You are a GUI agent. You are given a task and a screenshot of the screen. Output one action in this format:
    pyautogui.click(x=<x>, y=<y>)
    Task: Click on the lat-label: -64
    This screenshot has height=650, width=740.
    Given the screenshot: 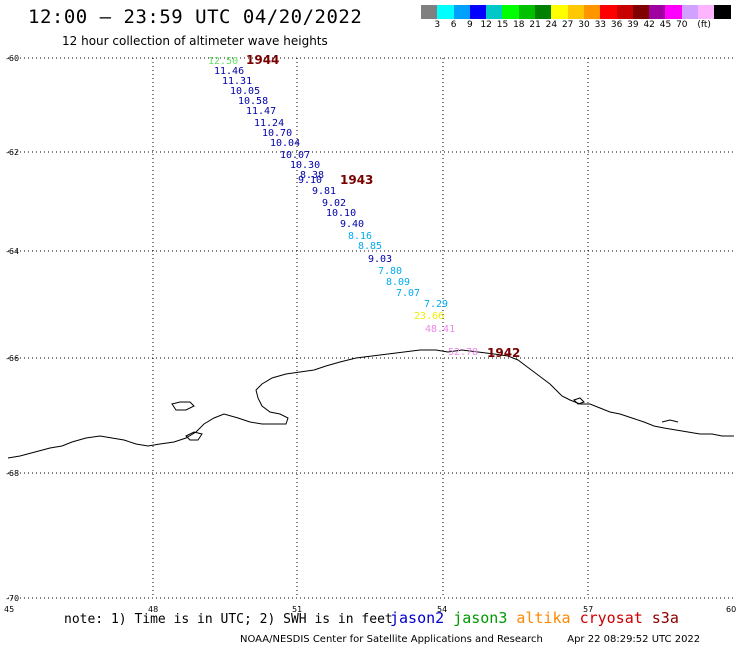 What is the action you would take?
    pyautogui.click(x=12, y=251)
    